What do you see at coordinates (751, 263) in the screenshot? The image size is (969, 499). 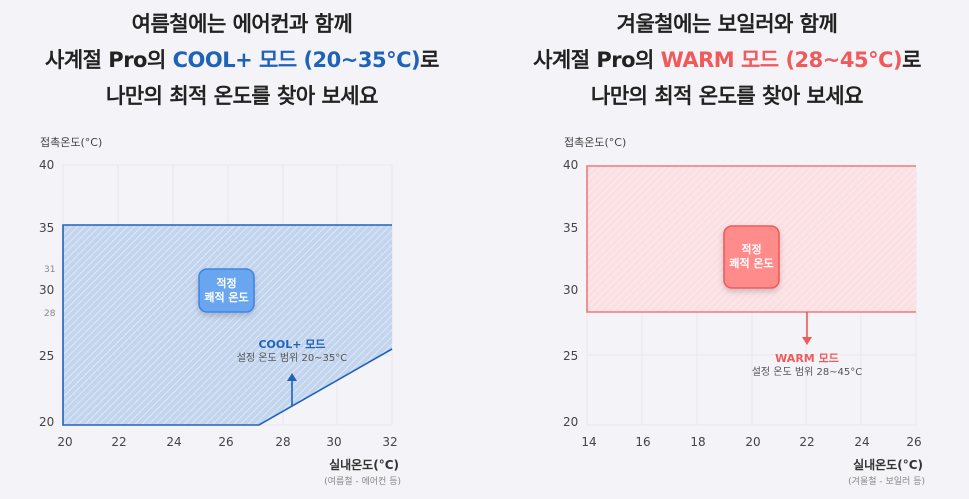 I see `warm-badge-line2: 쾌적 온도` at bounding box center [751, 263].